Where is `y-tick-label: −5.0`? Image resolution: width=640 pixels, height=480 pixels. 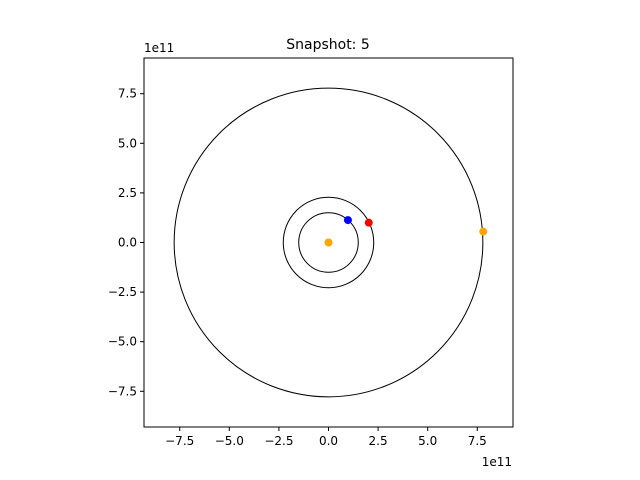 y-tick-label: −5.0 is located at coordinates (122, 342).